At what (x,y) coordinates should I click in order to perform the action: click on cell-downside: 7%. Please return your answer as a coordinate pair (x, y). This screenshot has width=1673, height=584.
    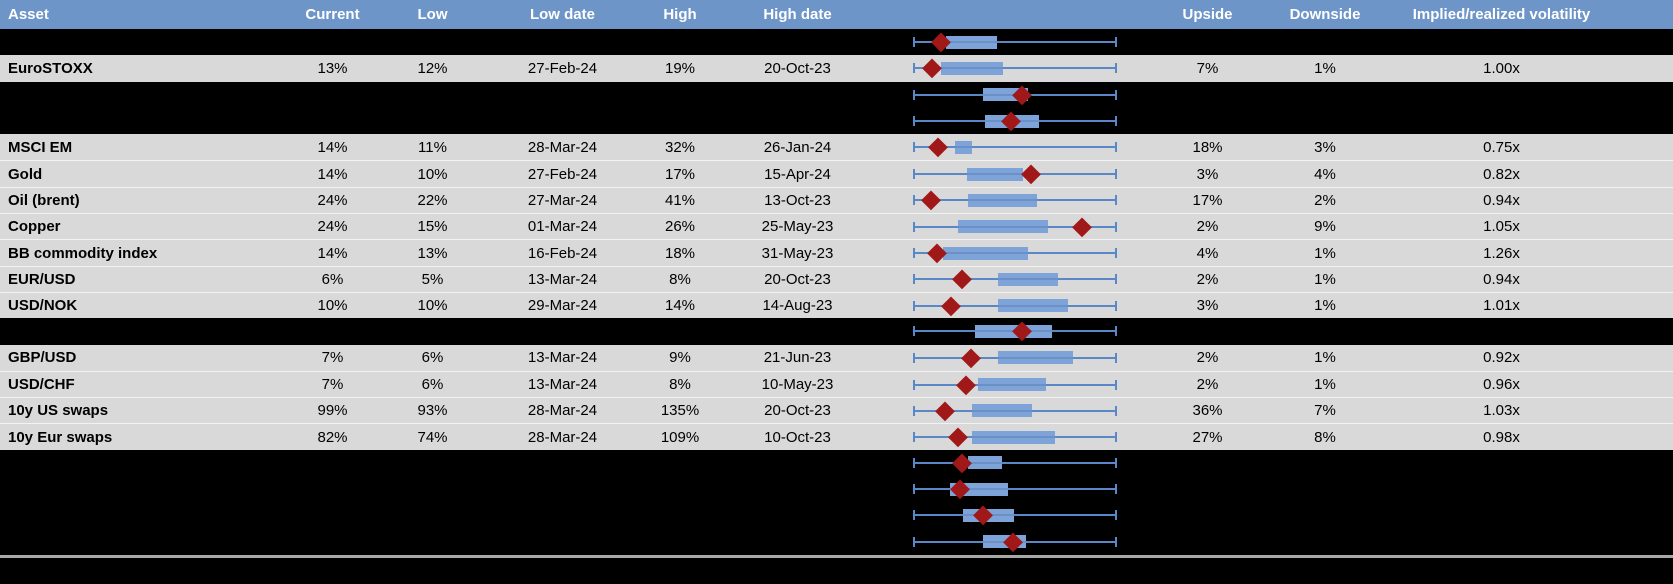
    Looking at the image, I should click on (1325, 411).